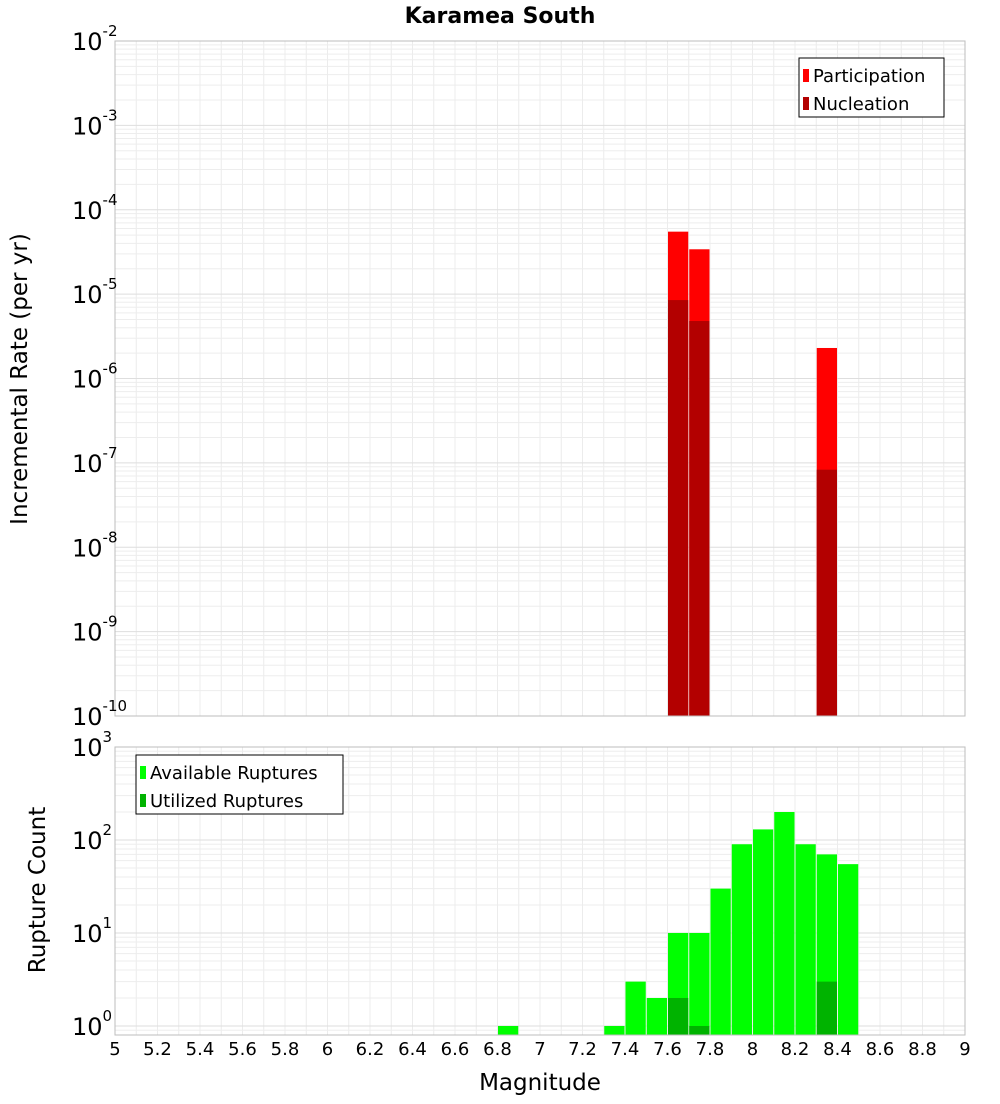 The height and width of the screenshot is (1104, 1000). Describe the element at coordinates (625, 1049) in the screenshot. I see `x-tick-label: 7.4` at that location.